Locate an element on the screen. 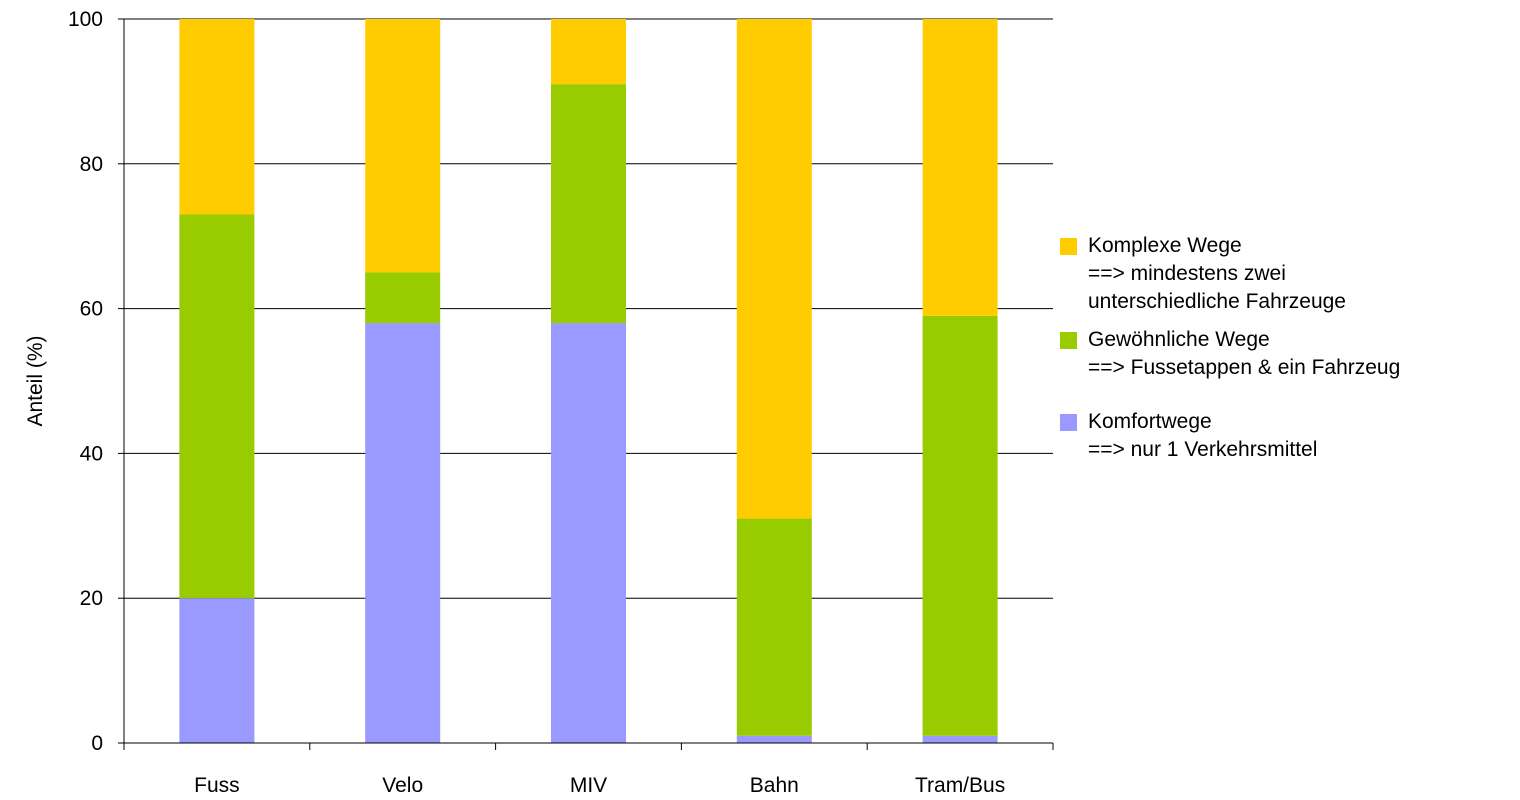 The image size is (1520, 800). bar-segment-tram-bus-s2 is located at coordinates (960, 167).